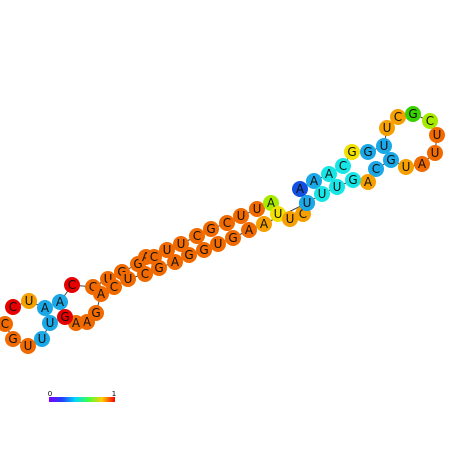 This screenshot has width=452, height=452. What do you see at coordinates (82, 399) in the screenshot?
I see `scale-gradient-bar` at bounding box center [82, 399].